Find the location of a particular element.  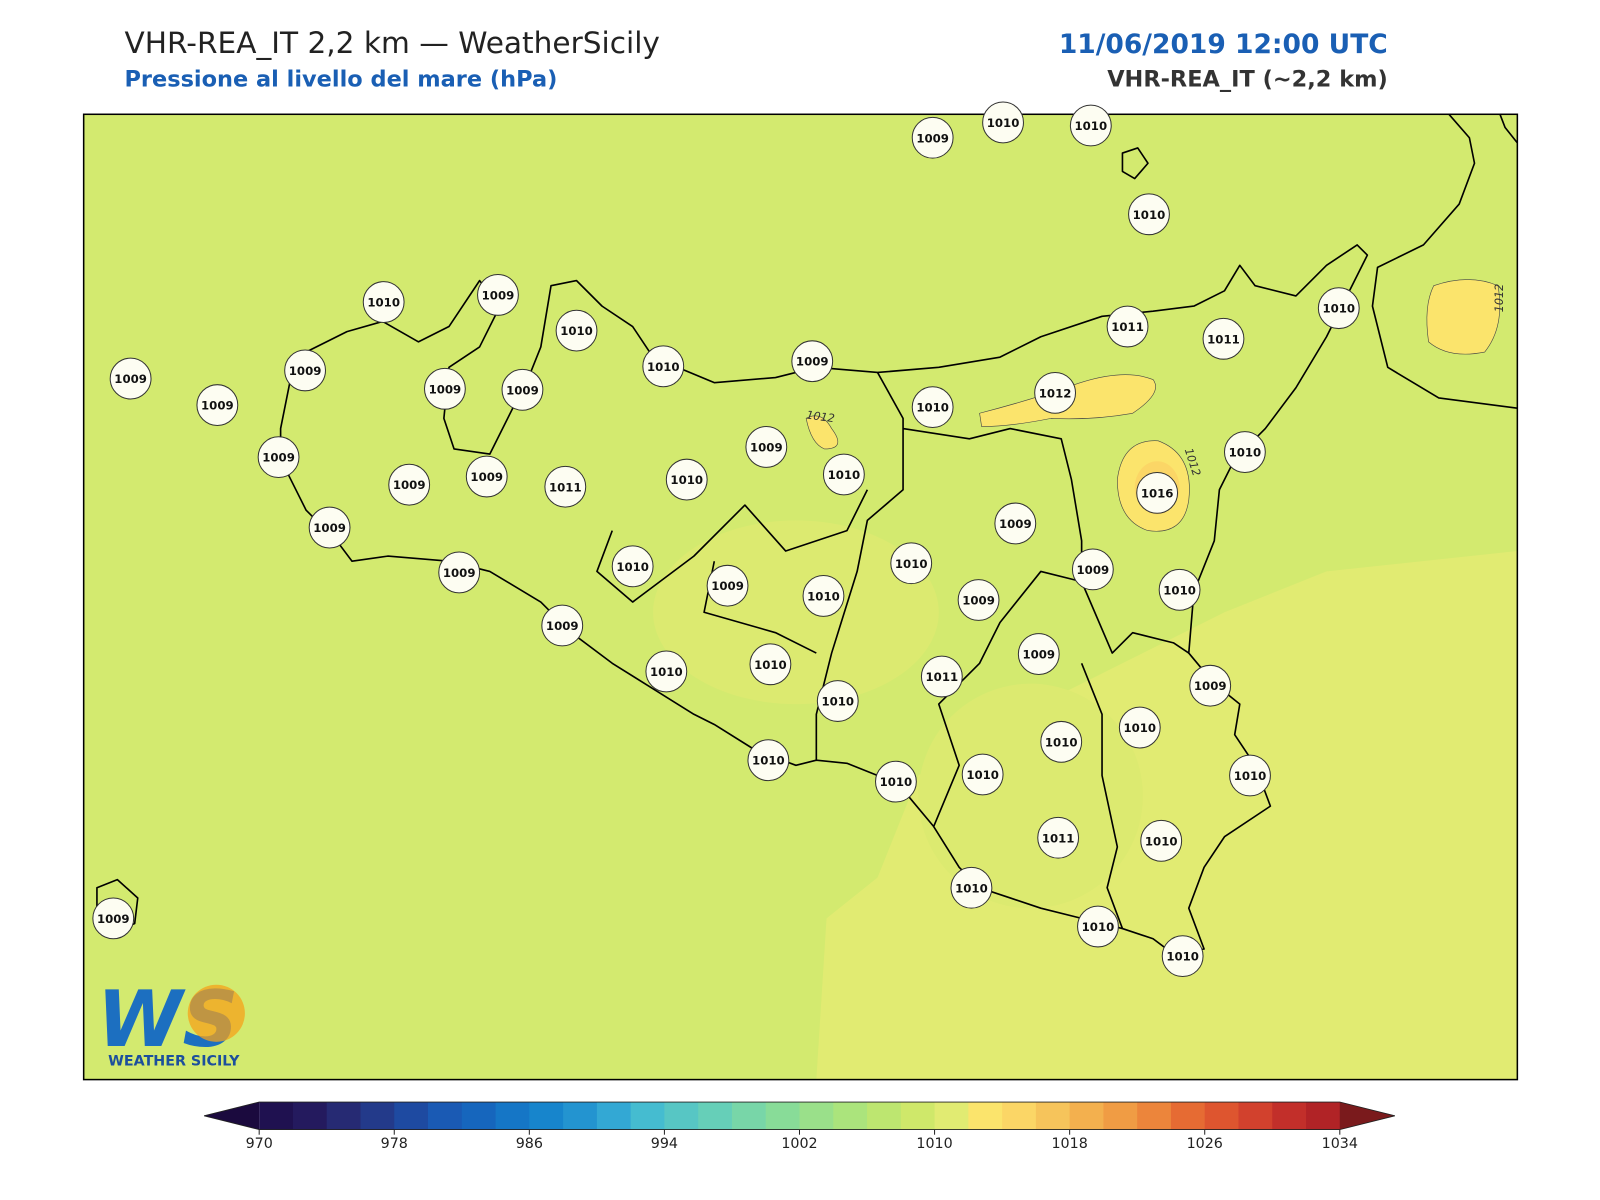

colorbar-tick-label: 978 is located at coordinates (394, 1144).